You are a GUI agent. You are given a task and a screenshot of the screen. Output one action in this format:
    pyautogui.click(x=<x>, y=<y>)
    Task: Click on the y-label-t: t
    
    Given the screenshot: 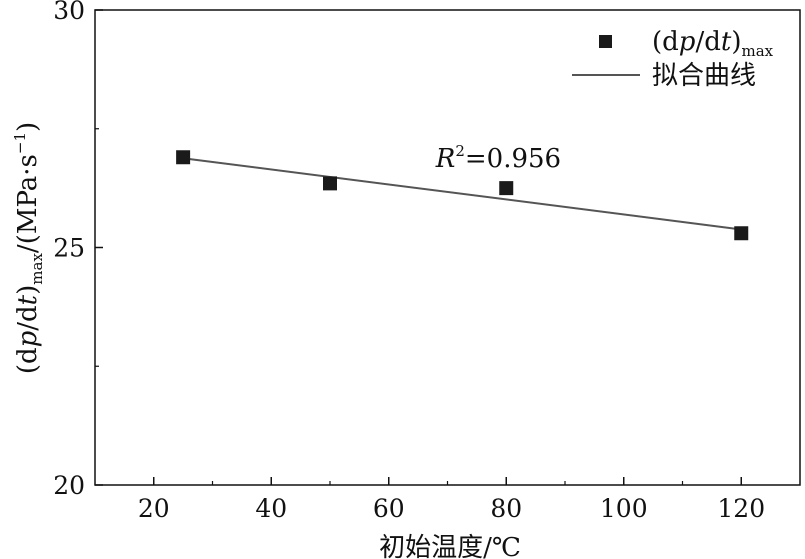 What is the action you would take?
    pyautogui.click(x=28, y=299)
    